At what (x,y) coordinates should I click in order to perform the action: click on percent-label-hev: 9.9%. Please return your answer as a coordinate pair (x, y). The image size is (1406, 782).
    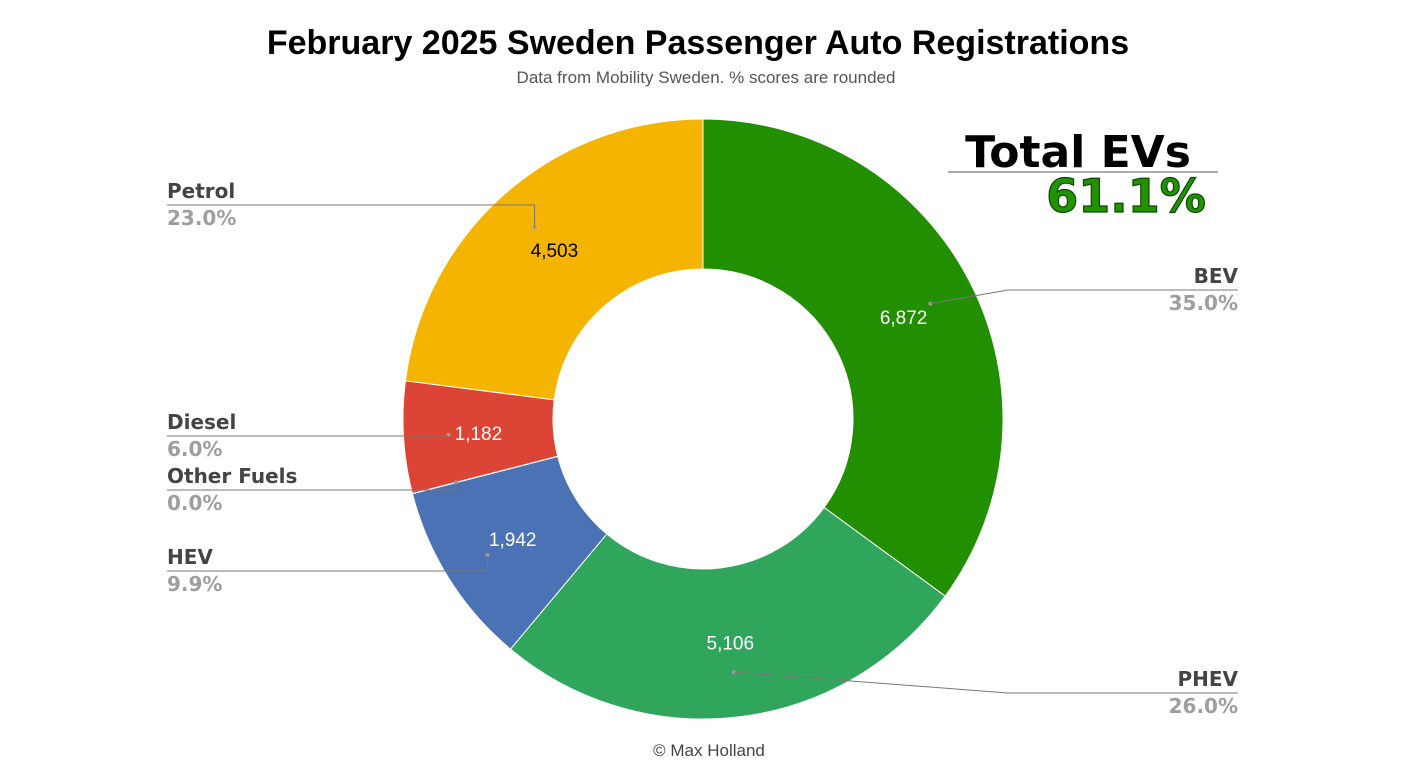
    Looking at the image, I should click on (194, 584).